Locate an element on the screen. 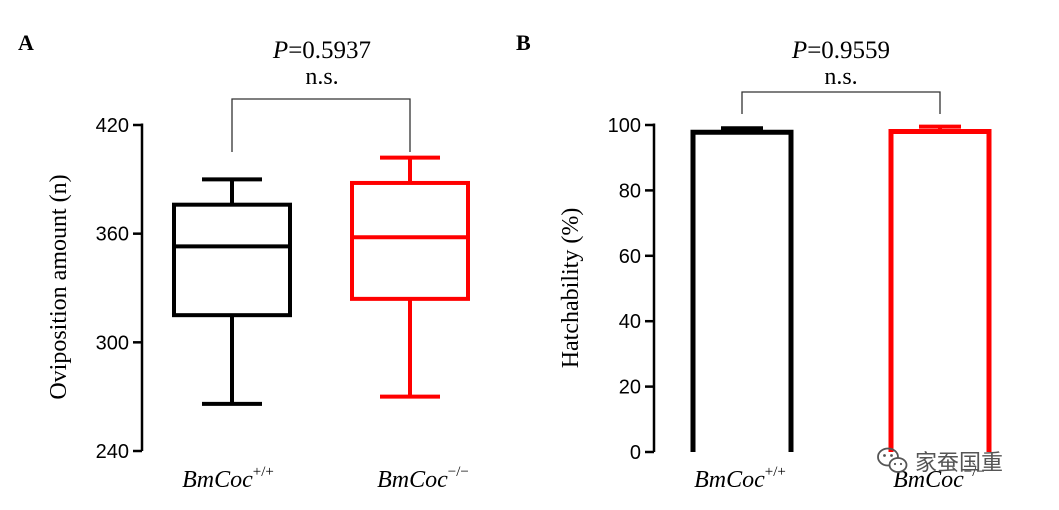  y-tick-label: 20 is located at coordinates (630, 388).